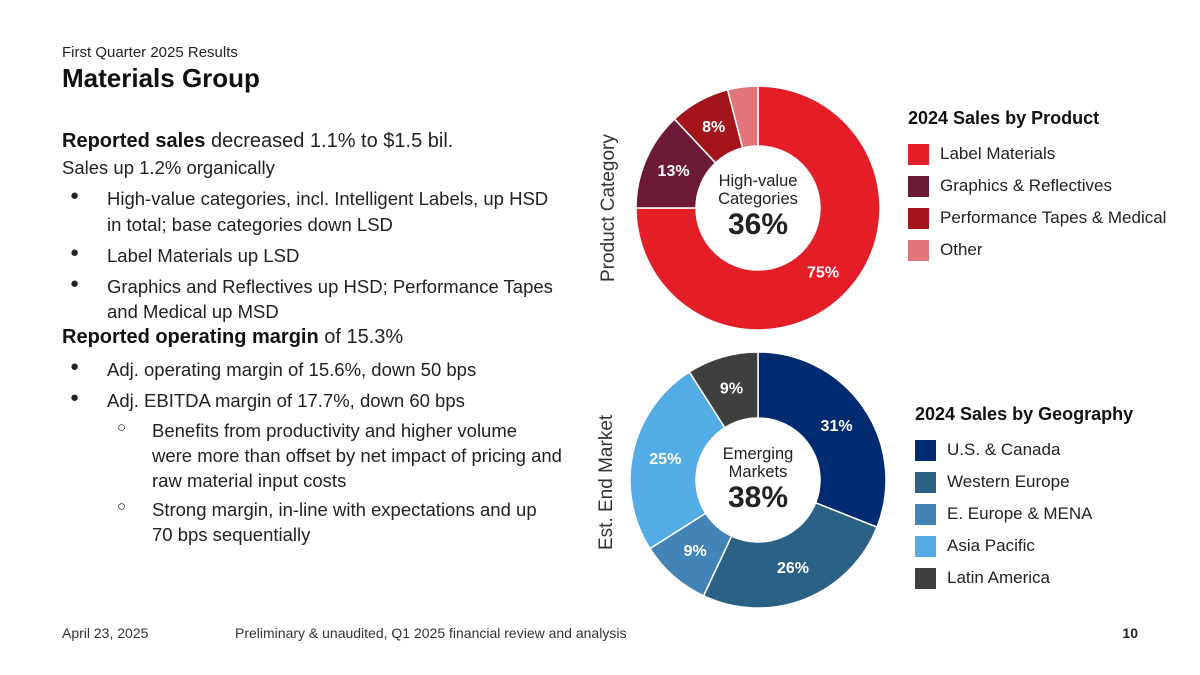 This screenshot has width=1200, height=675. I want to click on margin-bullet: Adj. EBITDA margin of 17.7%, down 60 bps, so click(312, 400).